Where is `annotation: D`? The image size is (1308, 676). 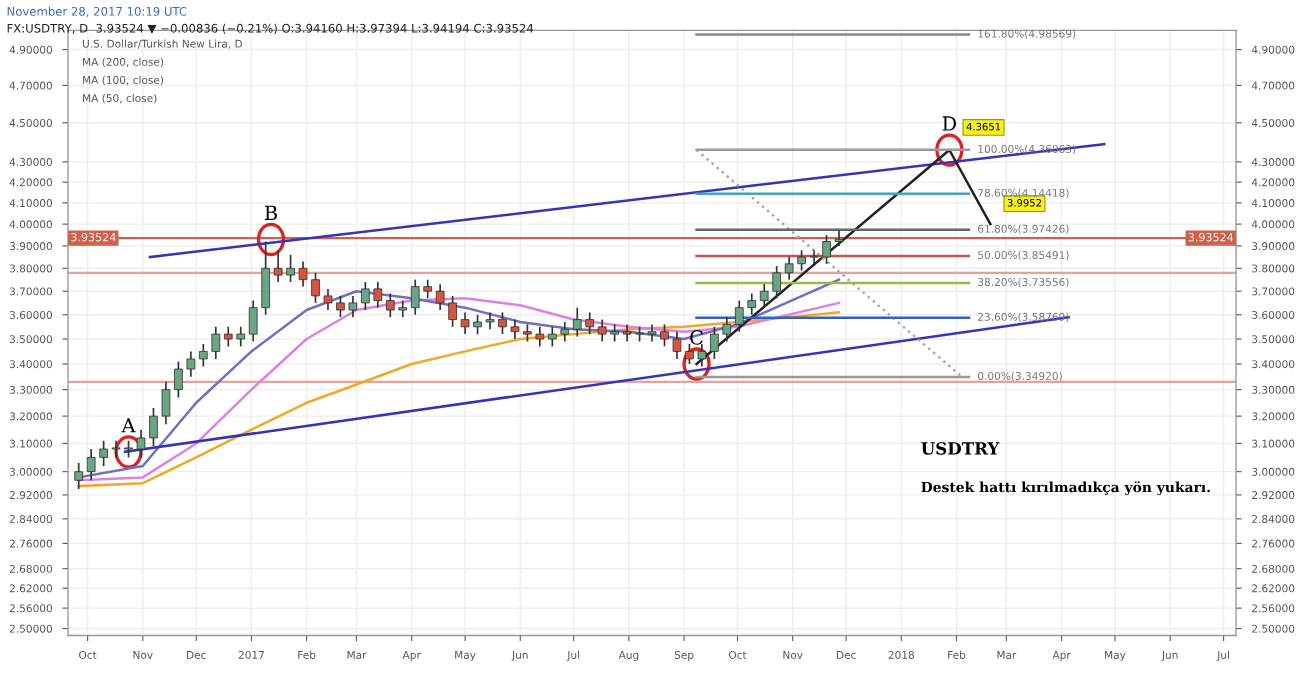 annotation: D is located at coordinates (949, 123).